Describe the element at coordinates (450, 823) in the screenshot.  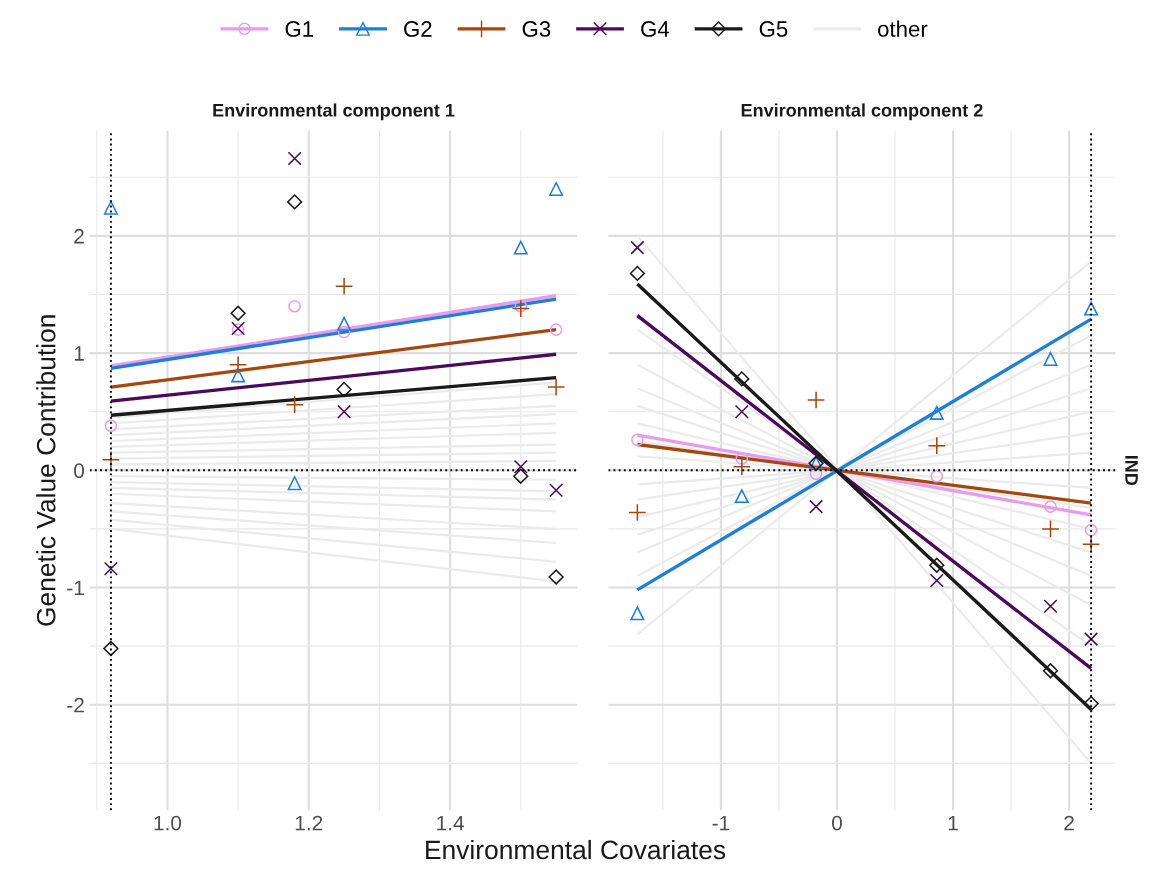
I see `x-tick-label: 1.4` at that location.